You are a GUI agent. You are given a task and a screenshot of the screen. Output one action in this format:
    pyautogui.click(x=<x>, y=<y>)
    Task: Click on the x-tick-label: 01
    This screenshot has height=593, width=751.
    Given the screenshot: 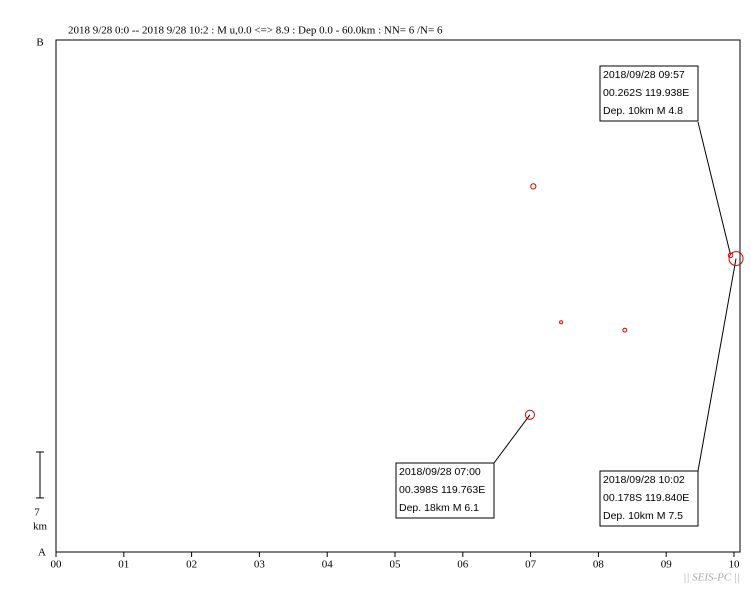 What is the action you would take?
    pyautogui.click(x=123, y=565)
    